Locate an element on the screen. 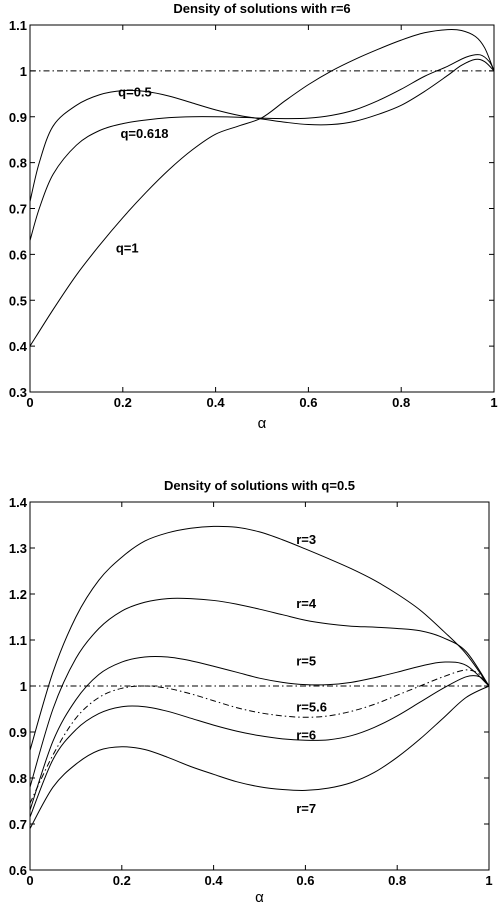 The image size is (498, 904). curve-label-q-0-5: q=0.5 is located at coordinates (135, 92).